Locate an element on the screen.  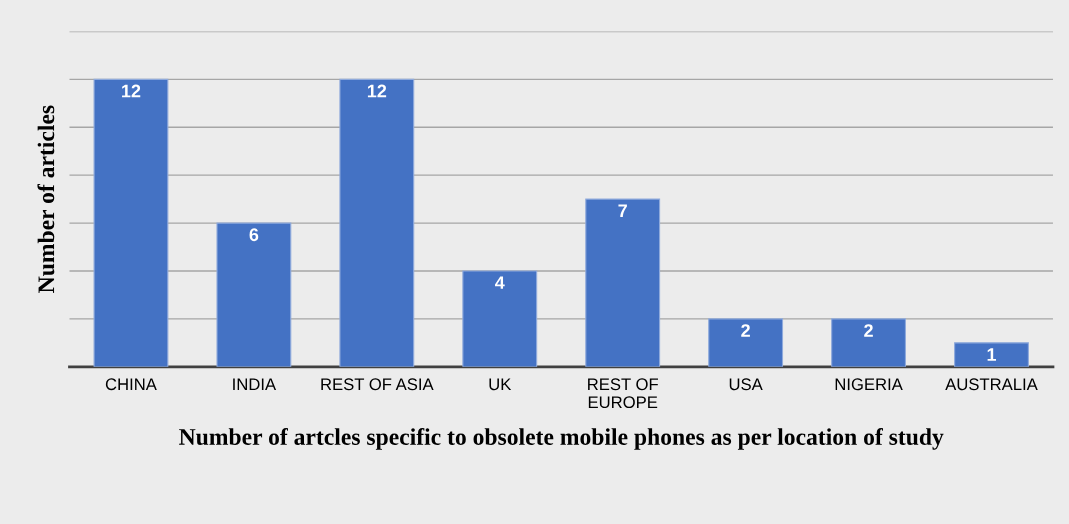
x-tick-label: REST OF ASIA is located at coordinates (377, 384).